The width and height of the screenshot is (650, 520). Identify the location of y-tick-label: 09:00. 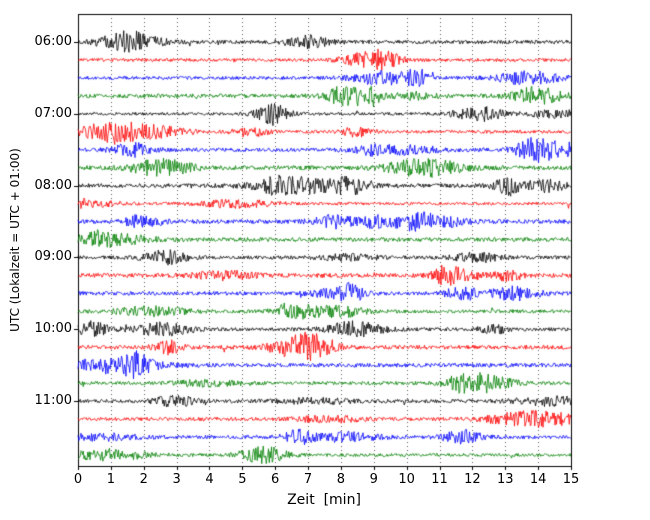
(53, 257).